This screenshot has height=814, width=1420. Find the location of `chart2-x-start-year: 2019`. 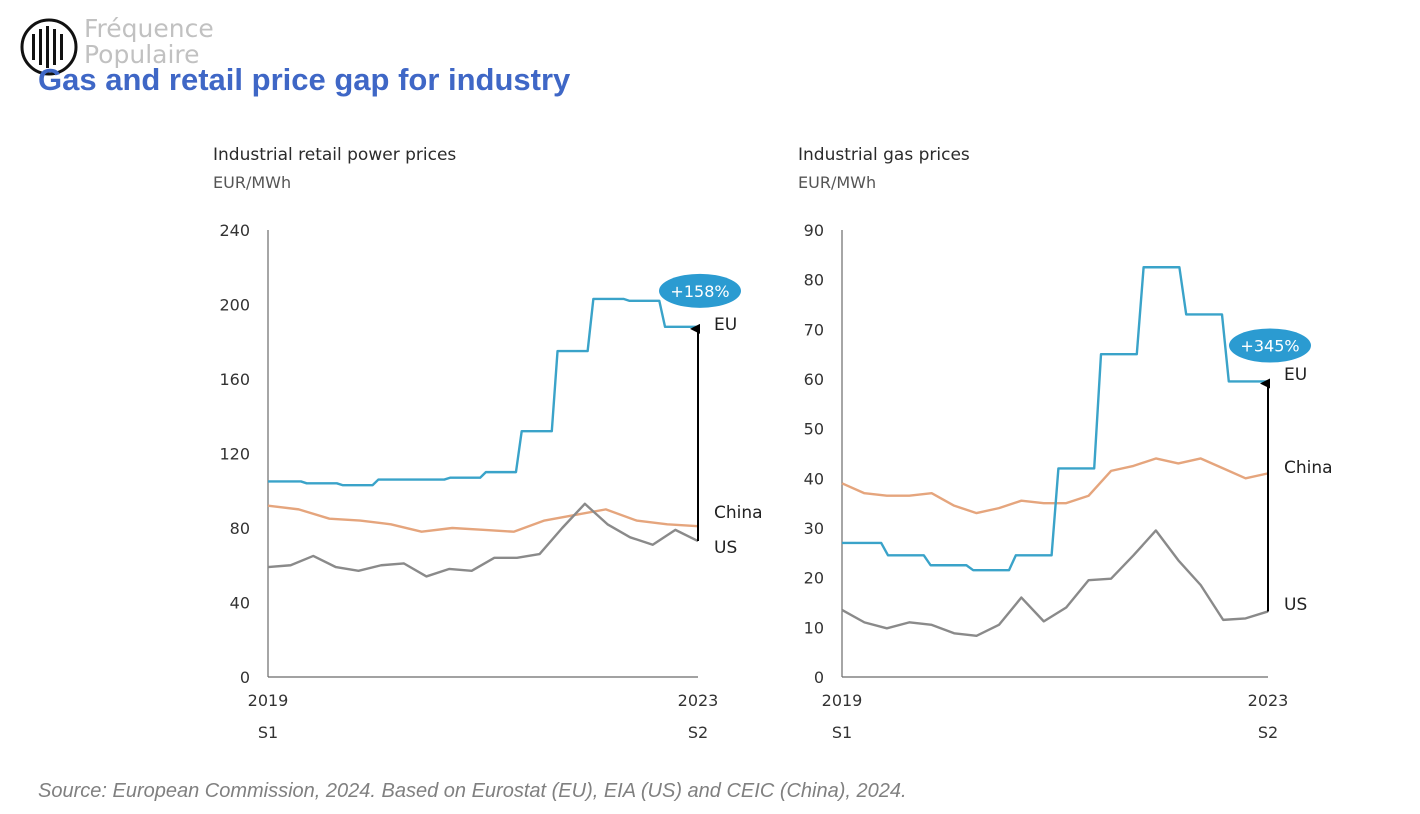

chart2-x-start-year: 2019 is located at coordinates (842, 700).